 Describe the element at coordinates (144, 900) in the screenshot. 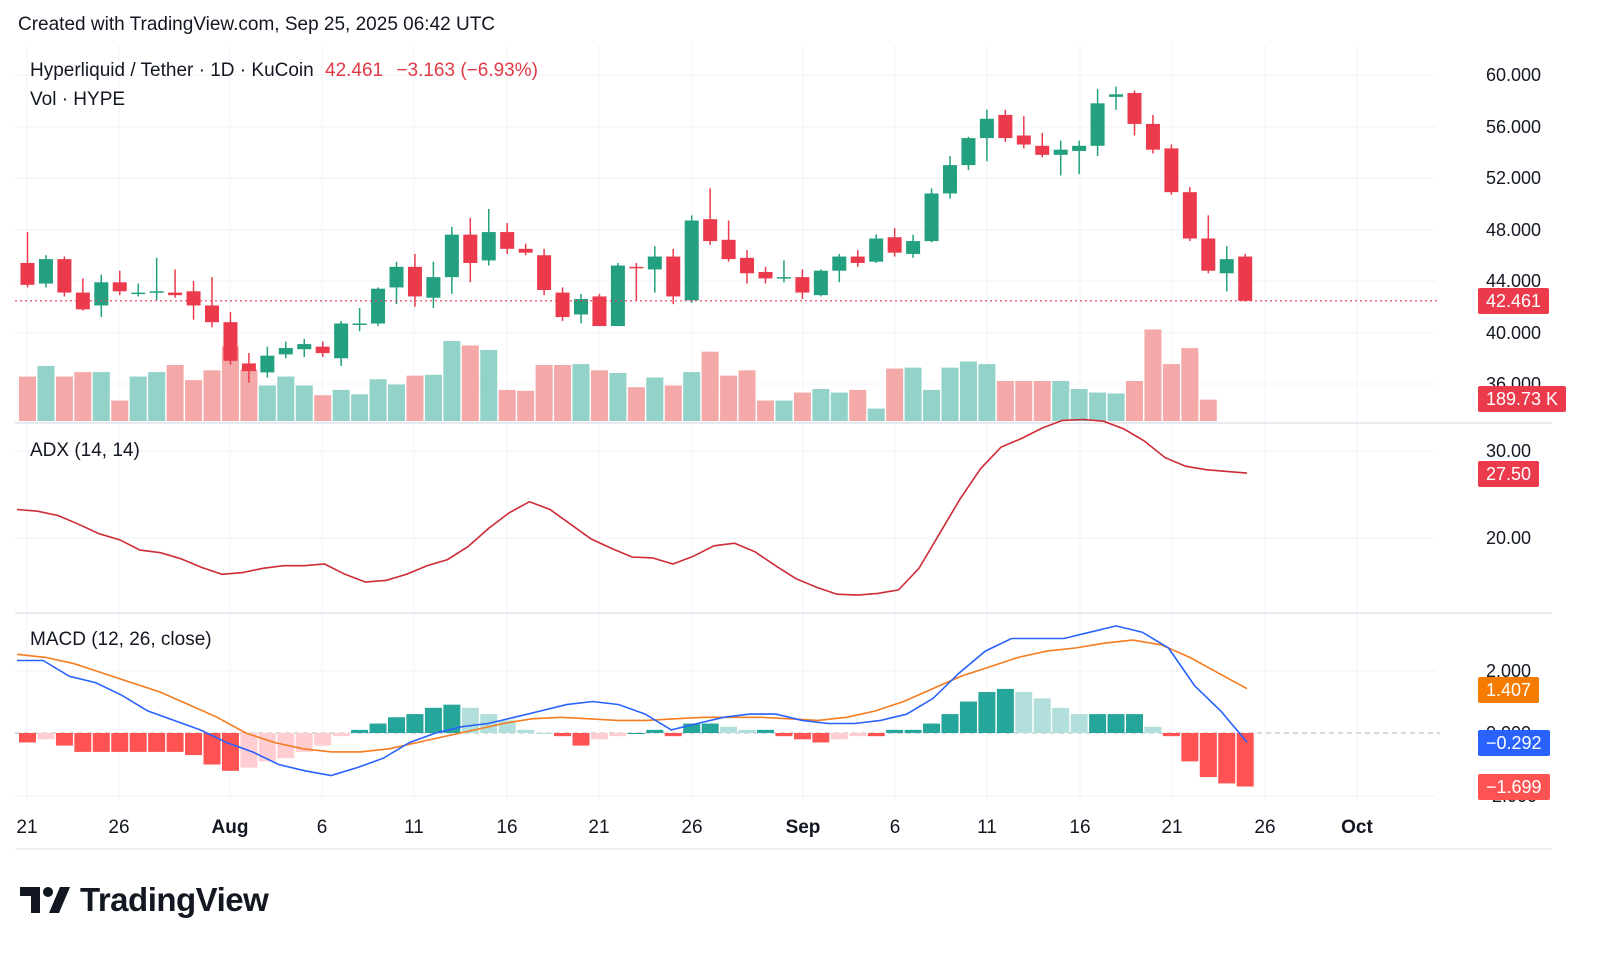

I see `tradingview-logo: TradingView` at that location.